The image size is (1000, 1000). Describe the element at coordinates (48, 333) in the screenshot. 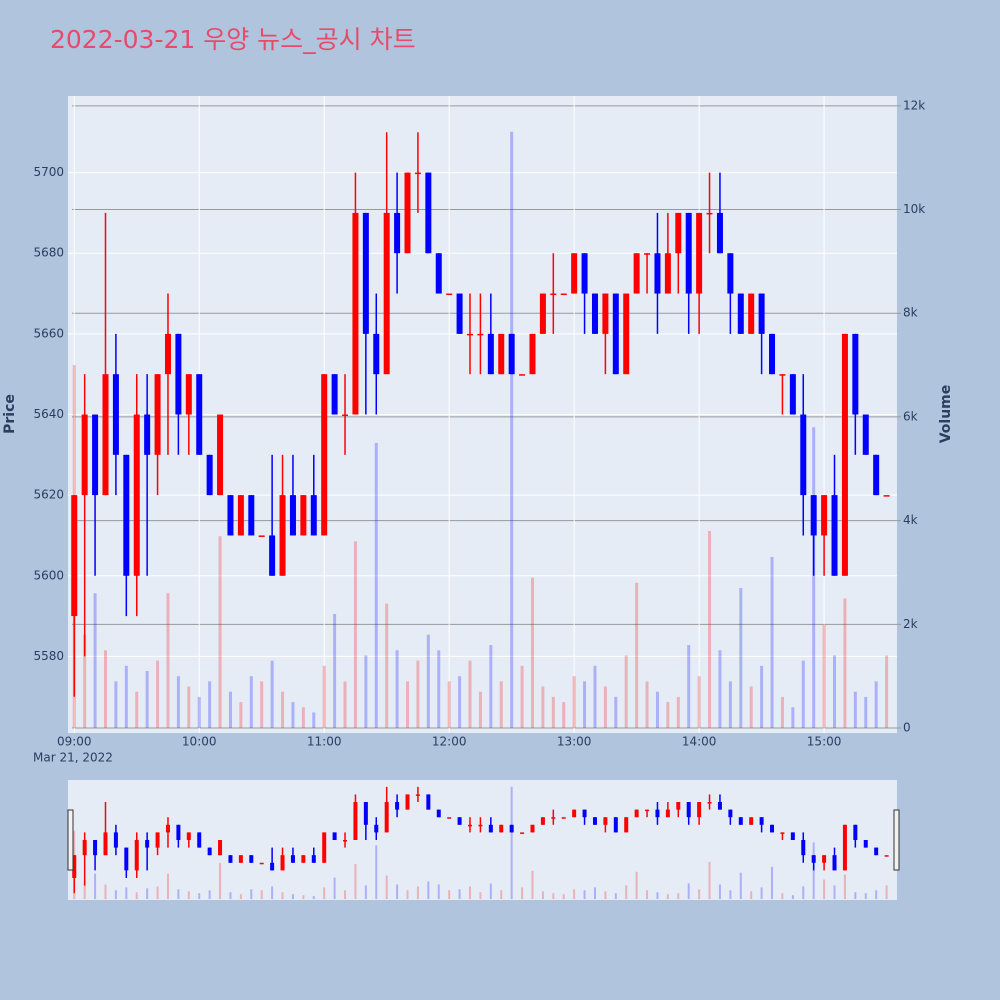

I see `y-tick-label: 5660` at that location.